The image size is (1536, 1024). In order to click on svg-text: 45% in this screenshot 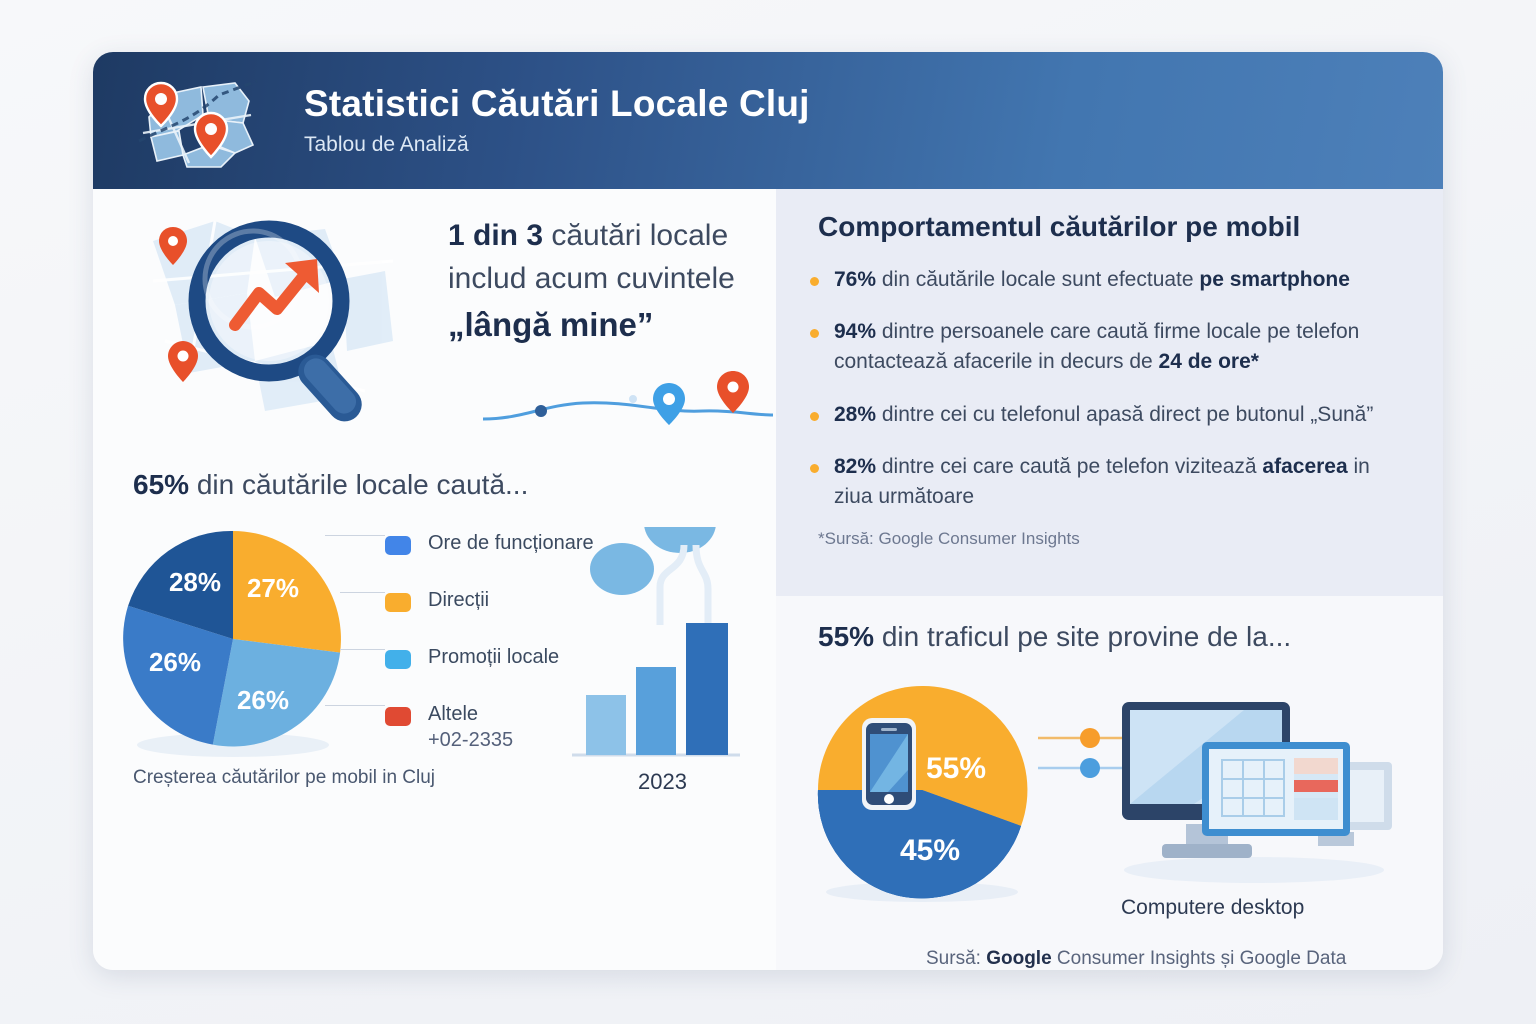, I will do `click(930, 850)`.